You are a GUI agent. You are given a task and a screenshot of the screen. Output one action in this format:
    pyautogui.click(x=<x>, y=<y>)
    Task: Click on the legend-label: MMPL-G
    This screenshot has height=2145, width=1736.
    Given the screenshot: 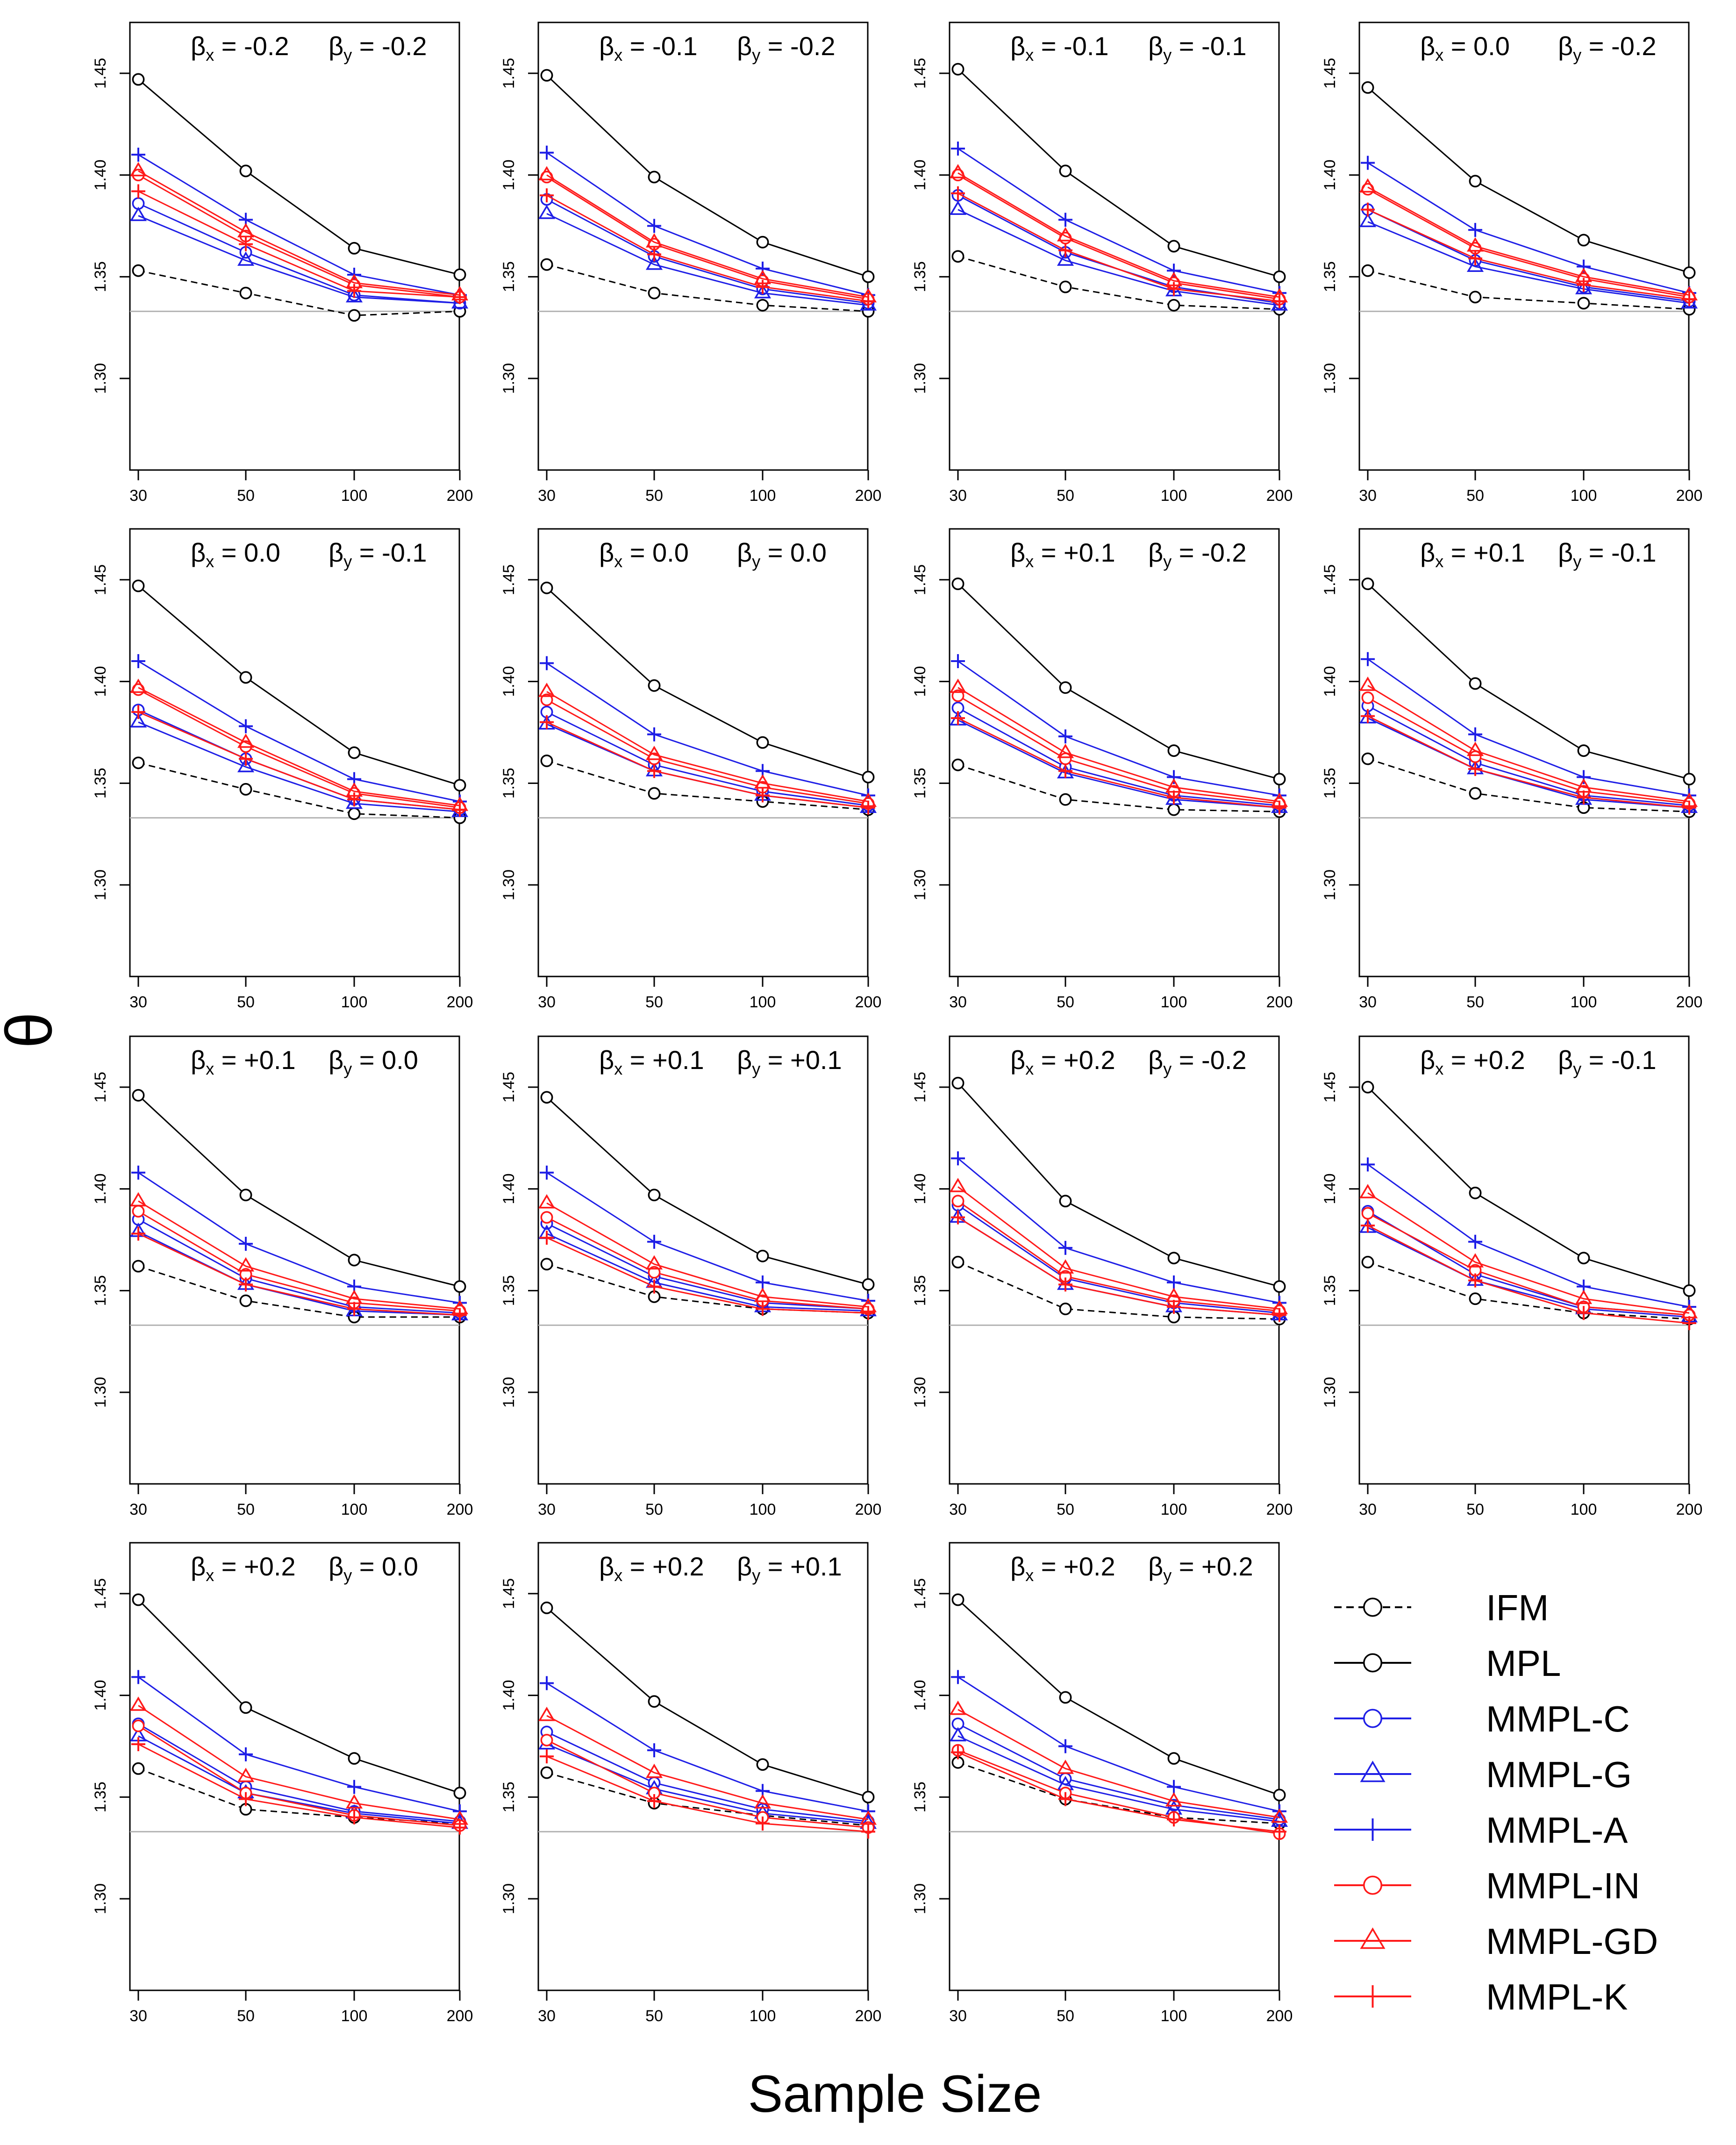 What is the action you would take?
    pyautogui.click(x=1559, y=1774)
    